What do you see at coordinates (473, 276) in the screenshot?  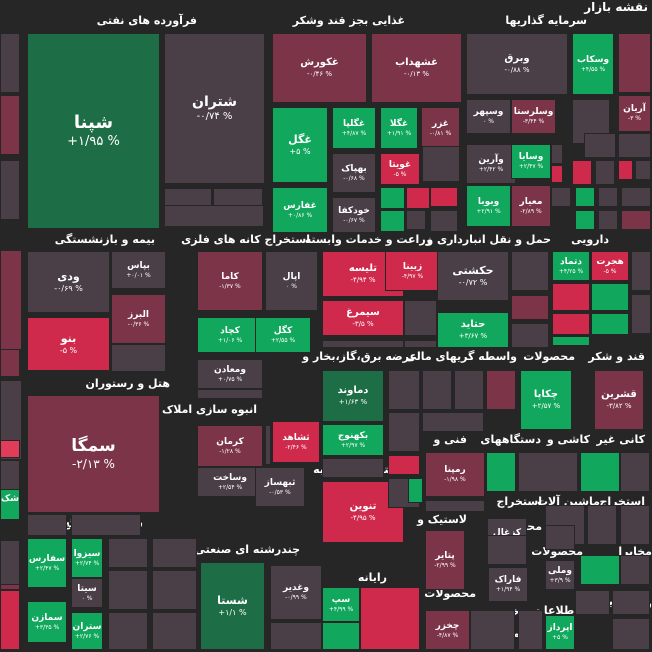 I see `stock-tile: حکشتی -۰/۷۲ %` at bounding box center [473, 276].